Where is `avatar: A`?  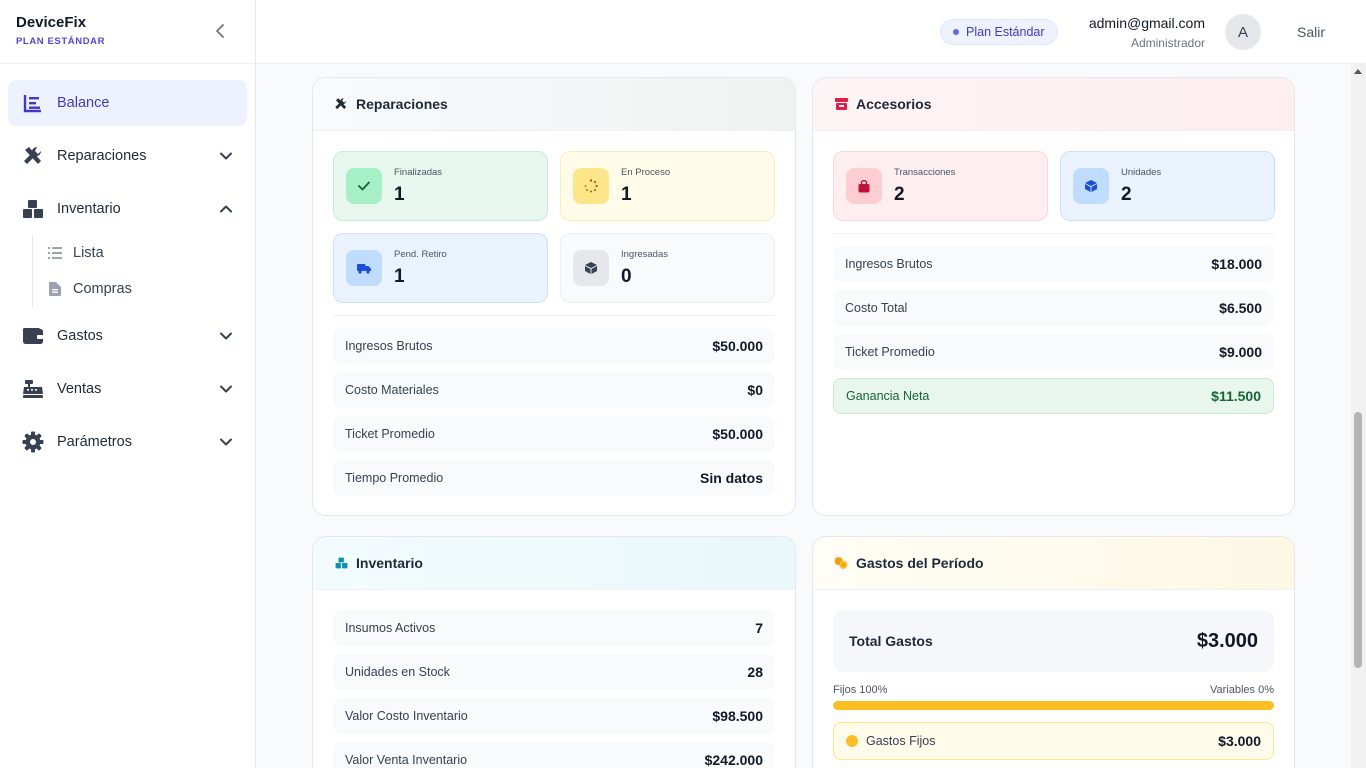 avatar: A is located at coordinates (1243, 32).